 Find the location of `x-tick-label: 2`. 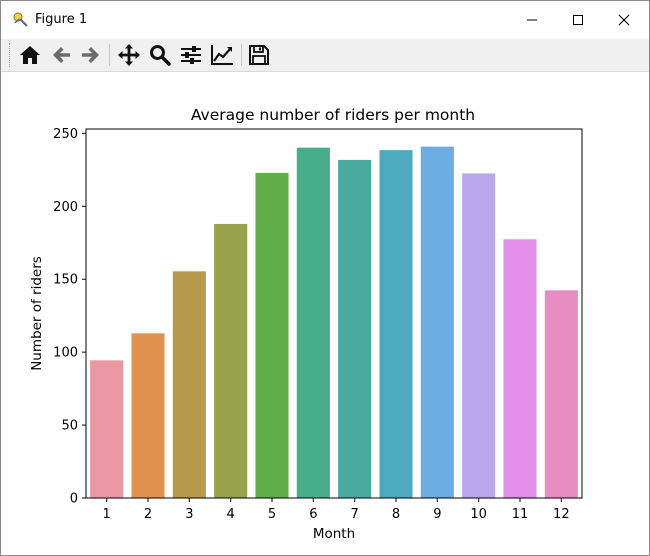

x-tick-label: 2 is located at coordinates (148, 514).